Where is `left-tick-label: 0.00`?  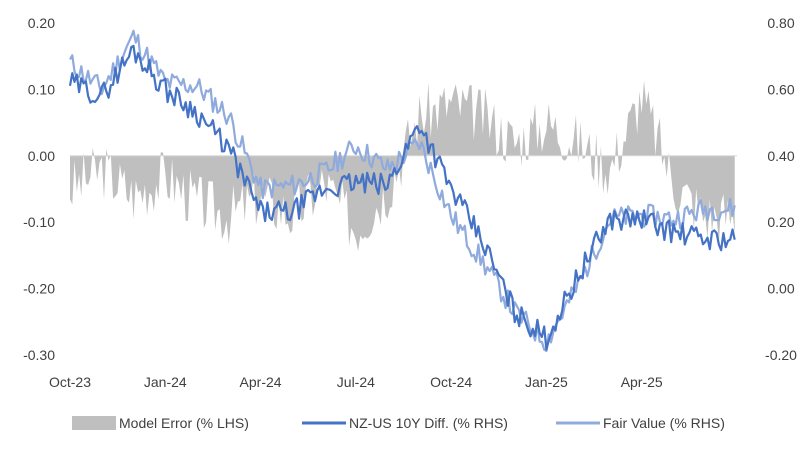 left-tick-label: 0.00 is located at coordinates (41, 156).